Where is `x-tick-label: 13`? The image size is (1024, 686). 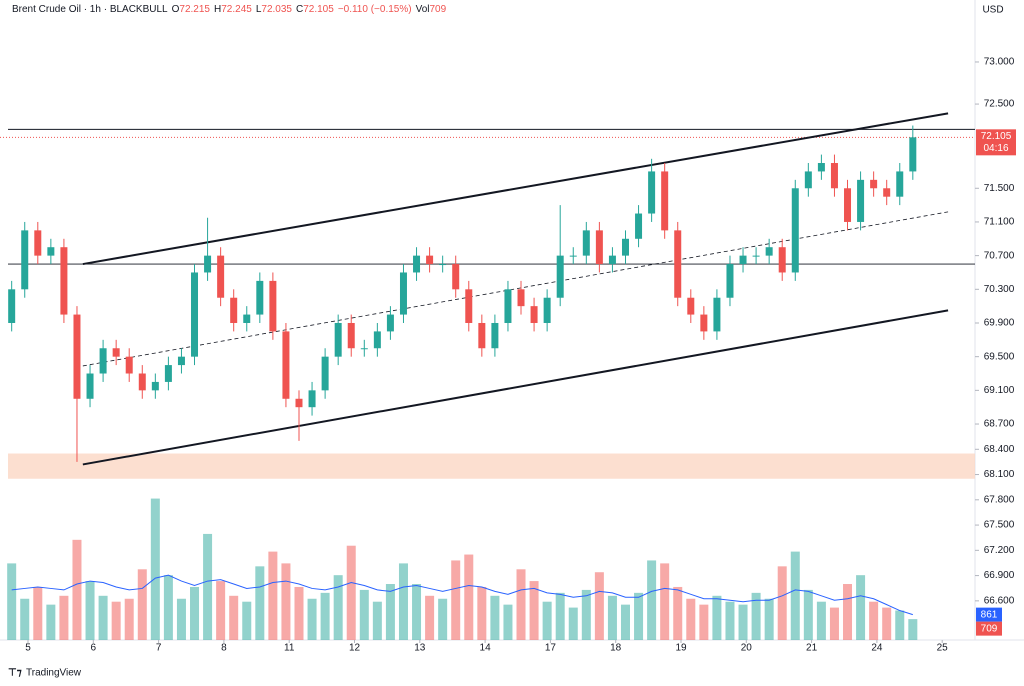
x-tick-label: 13 is located at coordinates (420, 648).